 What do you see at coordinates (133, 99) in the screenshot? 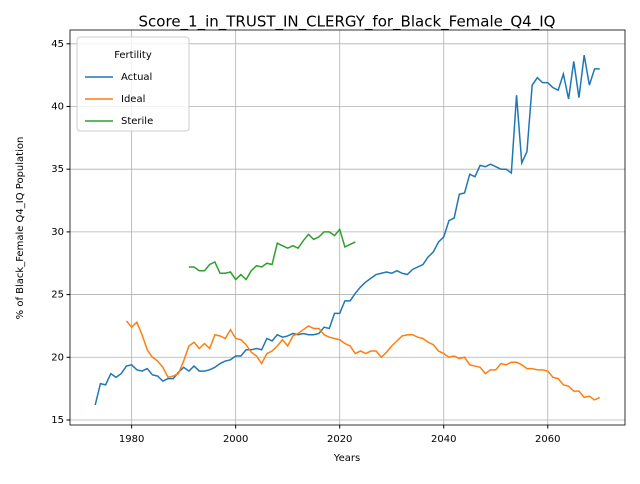
I see `legend-label: Ideal` at bounding box center [133, 99].